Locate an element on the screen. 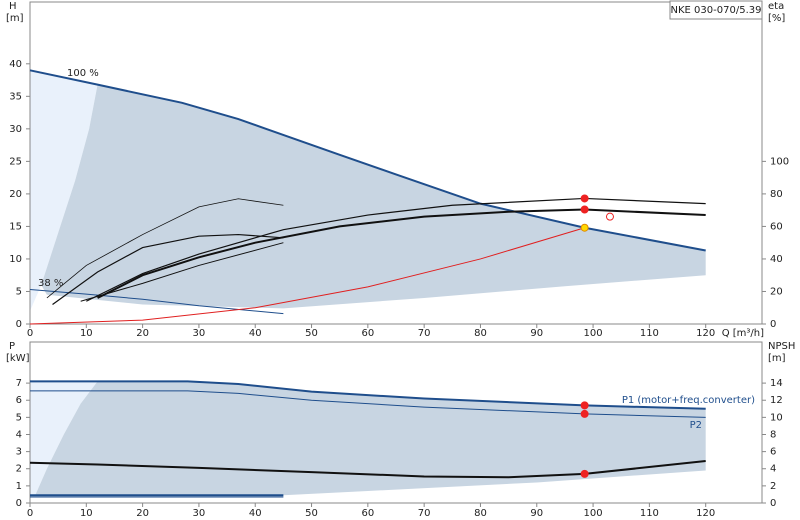  y-tick-label: 7 is located at coordinates (19, 383).